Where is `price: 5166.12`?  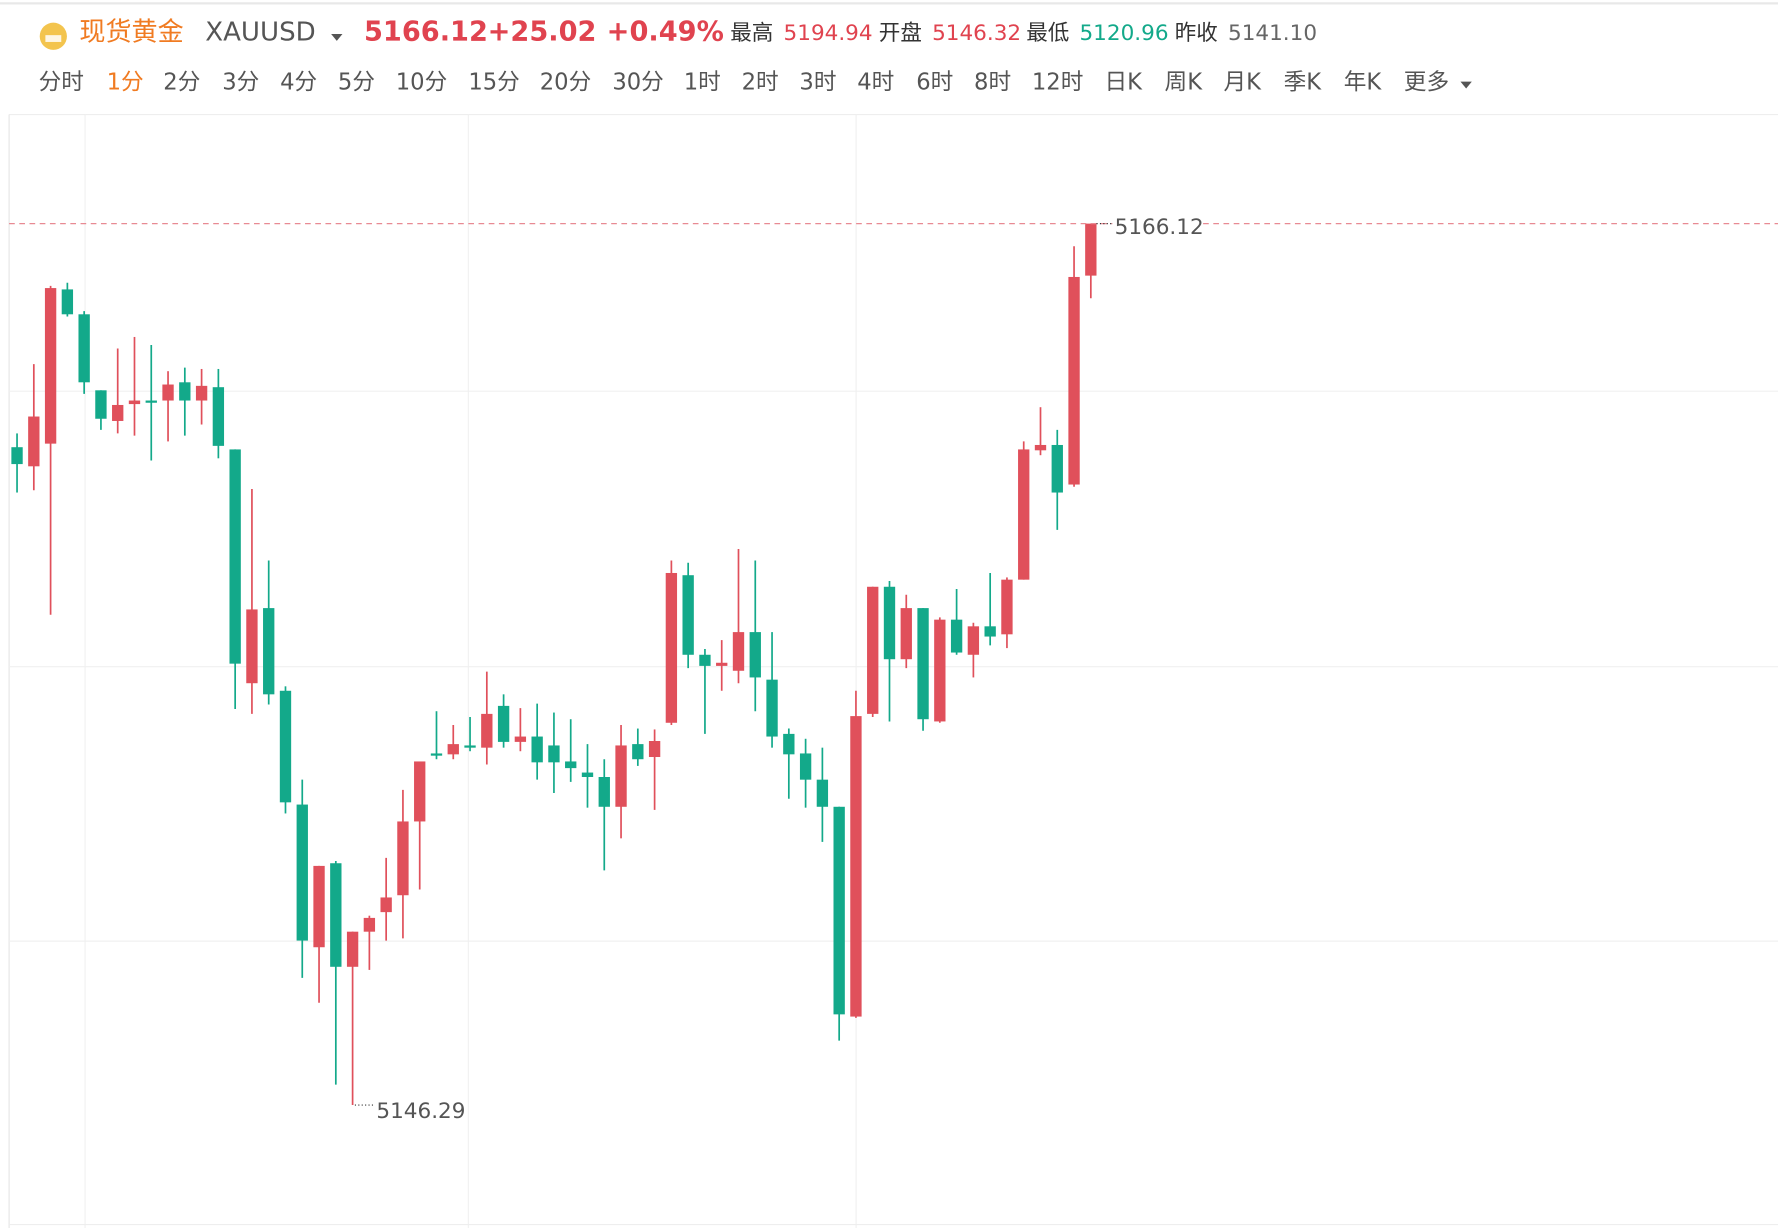
price: 5166.12 is located at coordinates (426, 31).